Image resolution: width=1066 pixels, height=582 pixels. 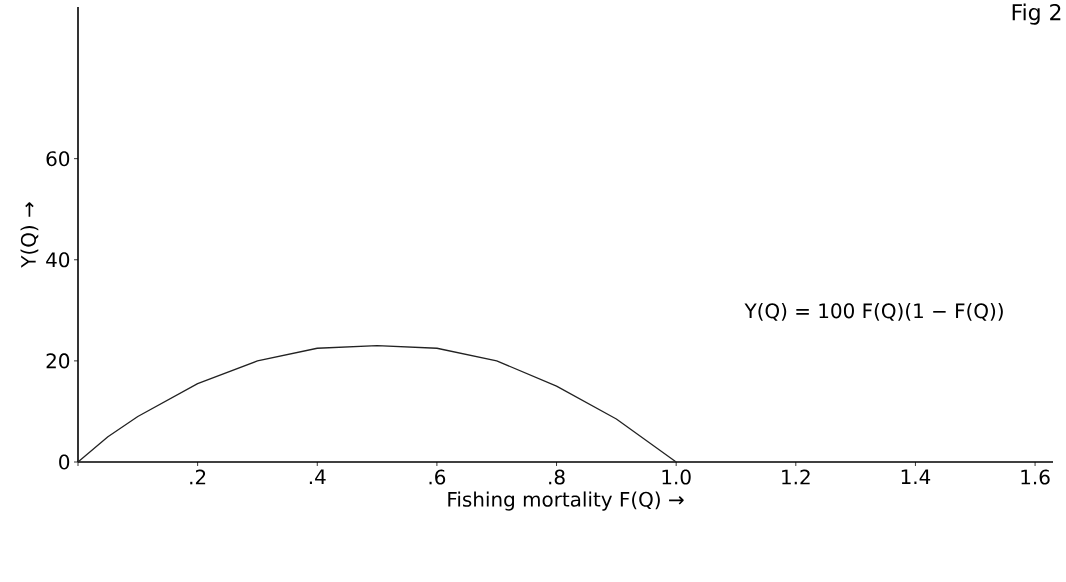 I want to click on annotation: Y(Q) = 100 F(Q)(1 − F(Q)), so click(x=873, y=311).